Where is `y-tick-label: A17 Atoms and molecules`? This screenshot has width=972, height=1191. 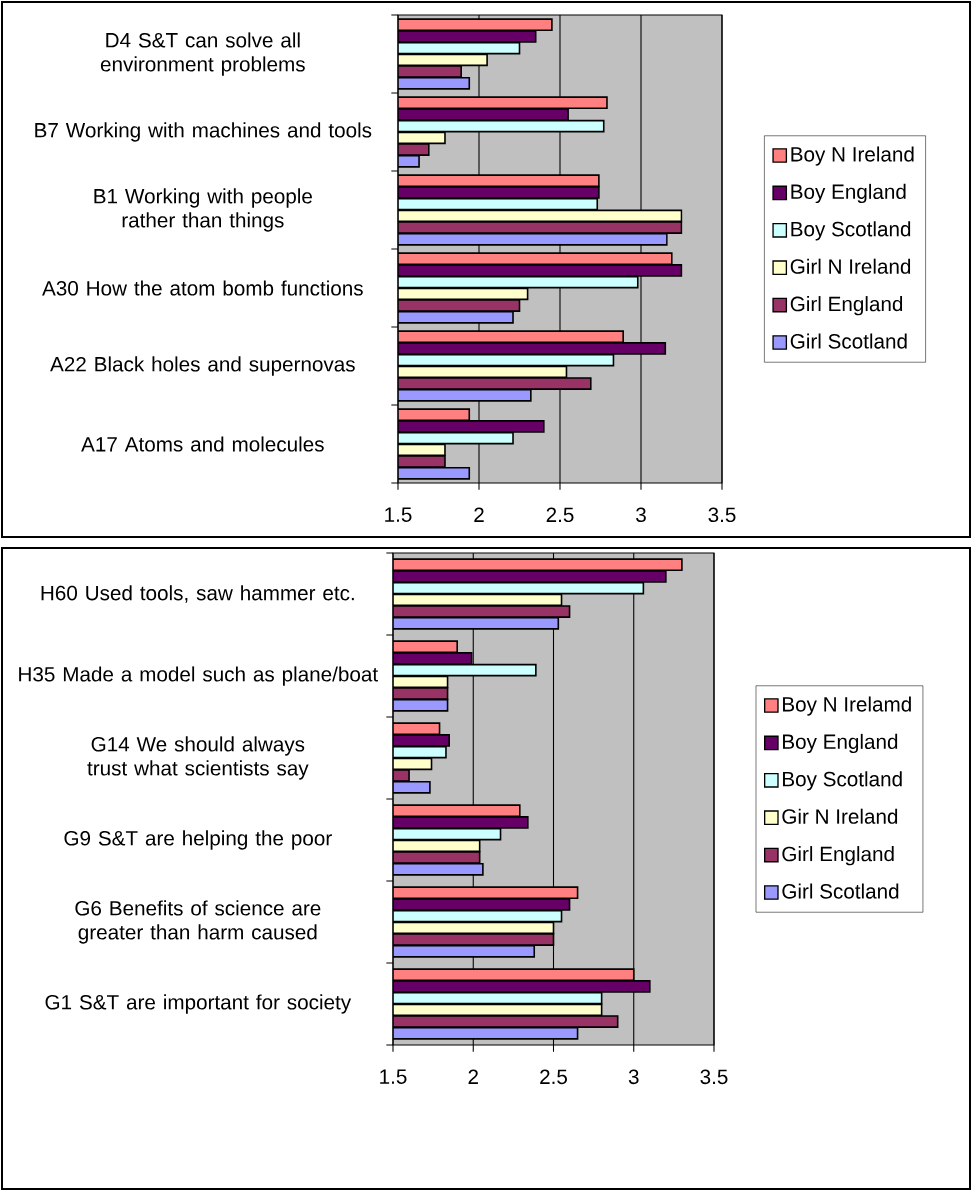
y-tick-label: A17 Atoms and molecules is located at coordinates (202, 444).